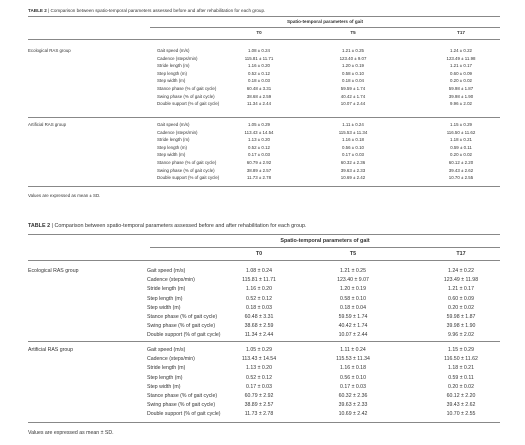 The image size is (525, 445). Describe the element at coordinates (259, 178) in the screenshot. I see `row-value: 11.73 ± 2.78` at that location.